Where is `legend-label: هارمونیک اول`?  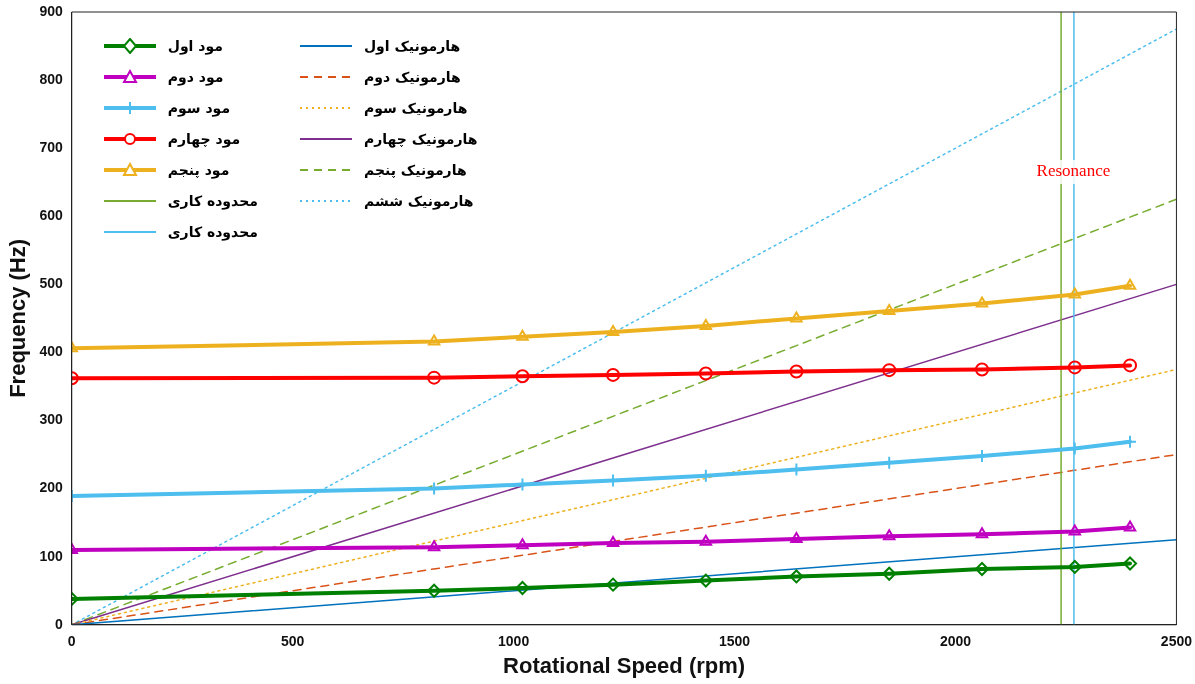 legend-label: هارمونیک اول is located at coordinates (412, 45).